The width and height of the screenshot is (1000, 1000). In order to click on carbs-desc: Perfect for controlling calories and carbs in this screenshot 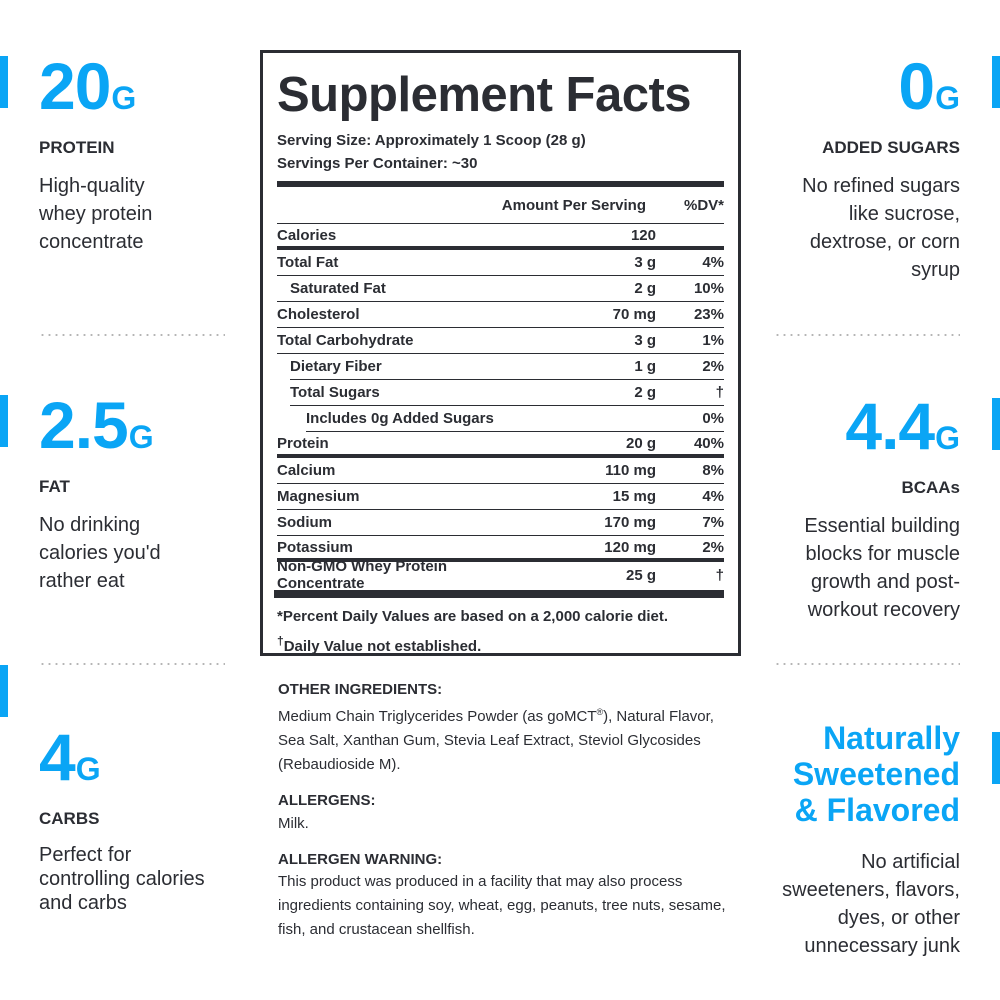, I will do `click(122, 879)`.